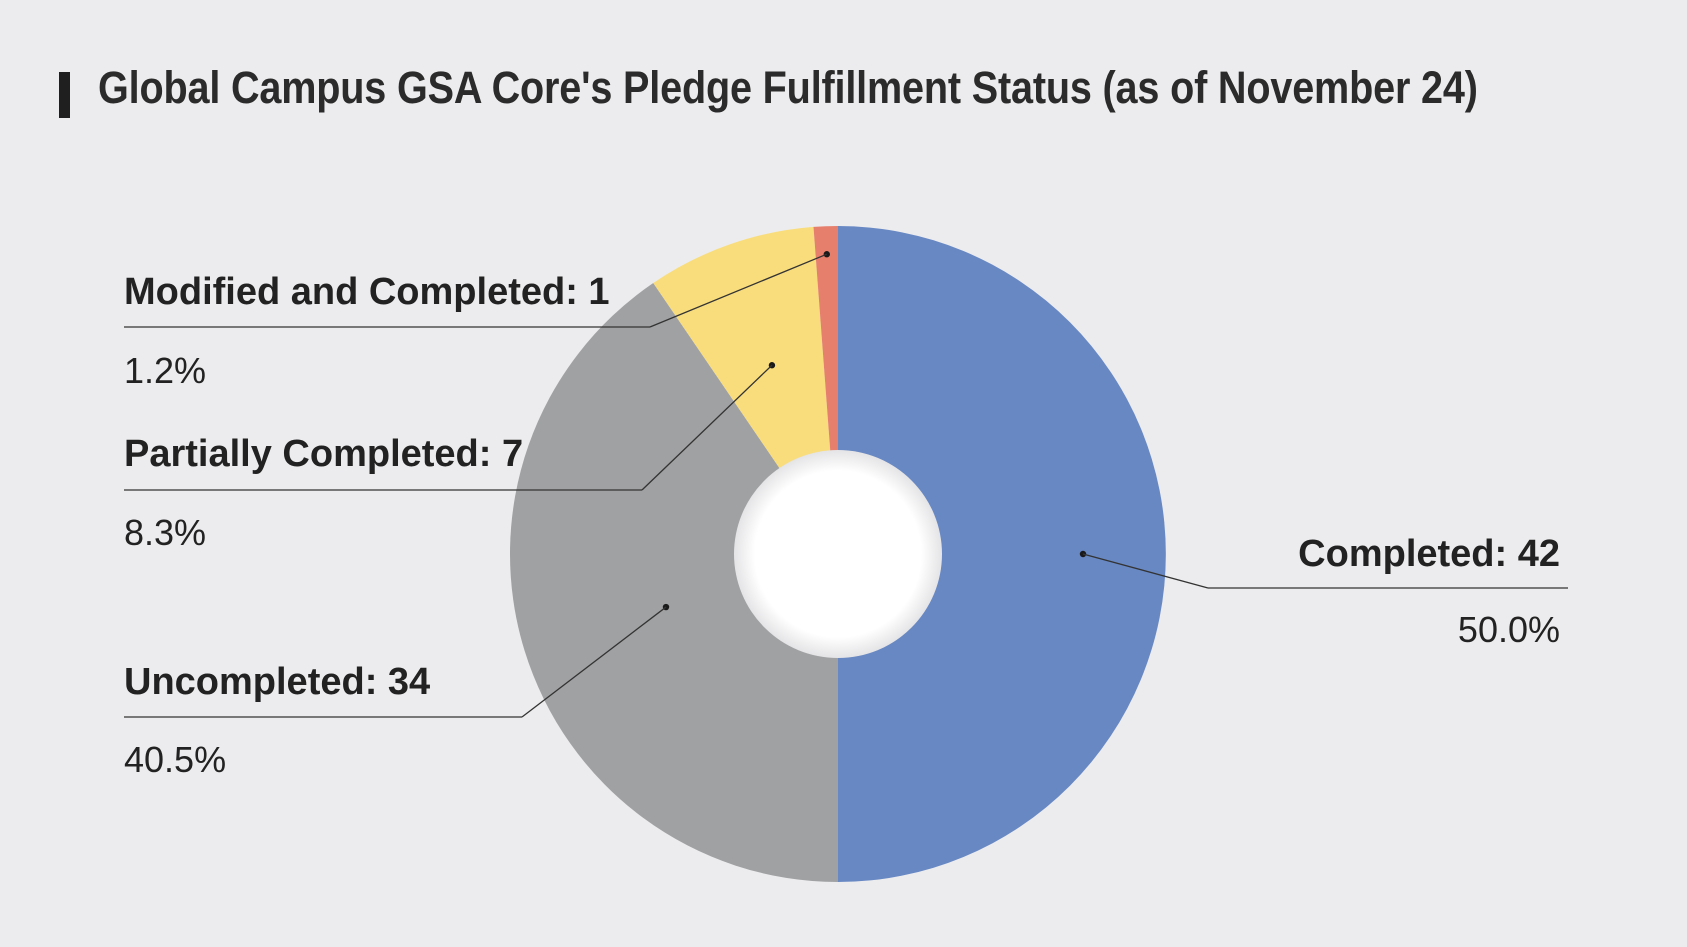  Describe the element at coordinates (165, 370) in the screenshot. I see `label-percent-modified-and-completed: 1.2%` at that location.